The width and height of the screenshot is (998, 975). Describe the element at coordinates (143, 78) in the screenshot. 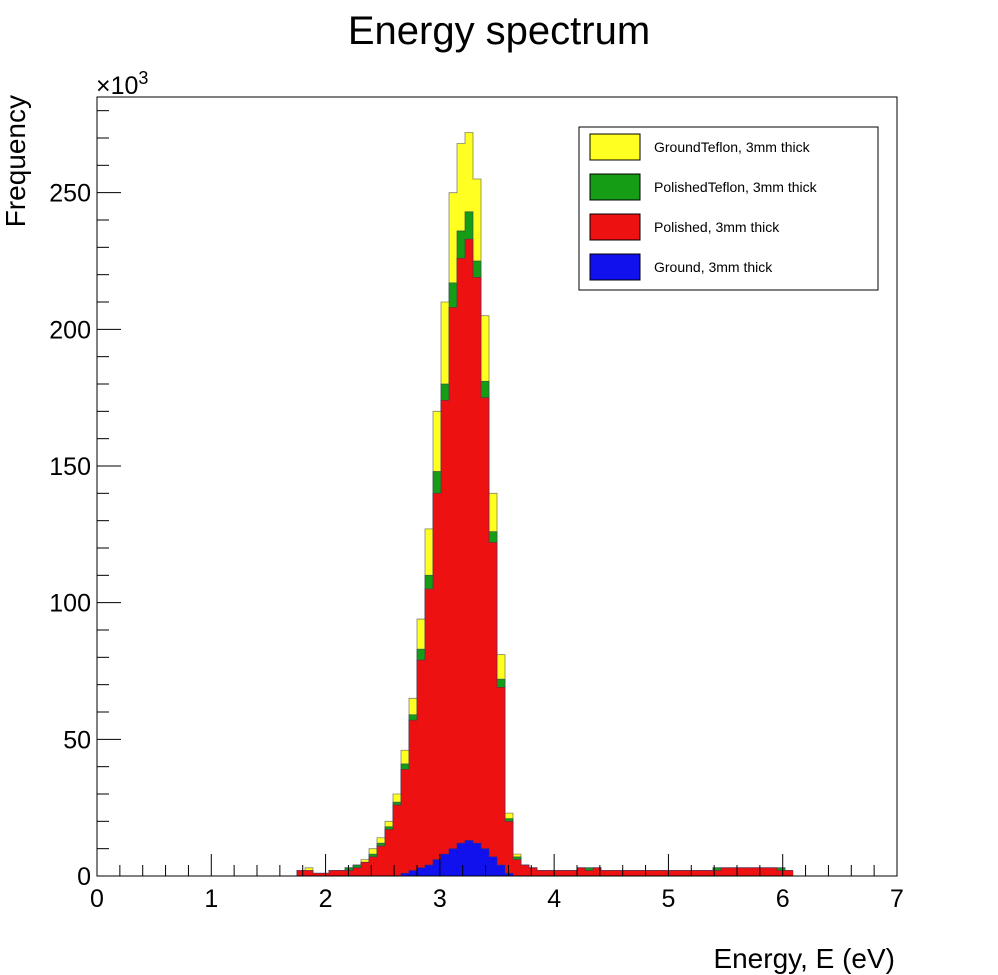

I see `y-axis-scale-exponent: 3` at that location.